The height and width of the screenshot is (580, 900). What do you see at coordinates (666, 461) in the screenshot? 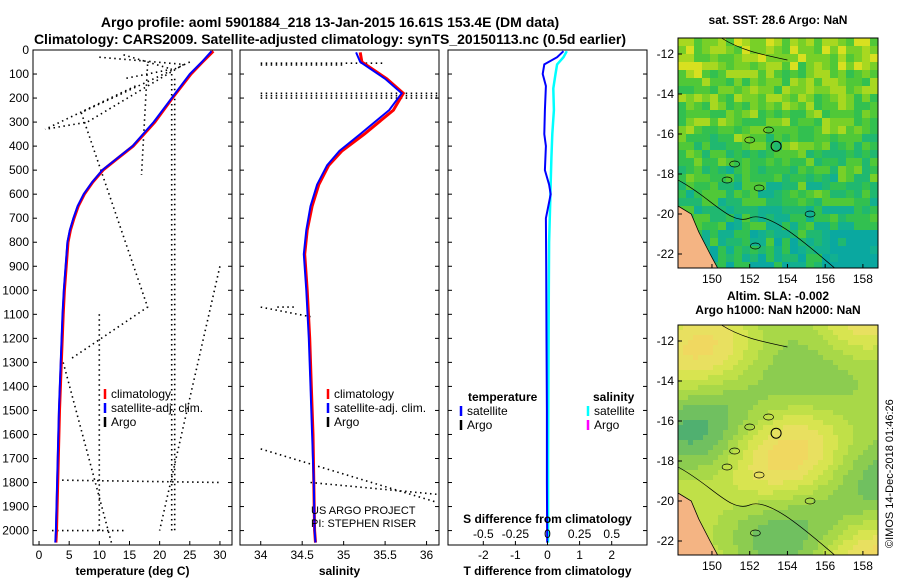
I see `map-lat-label: -18` at bounding box center [666, 461].